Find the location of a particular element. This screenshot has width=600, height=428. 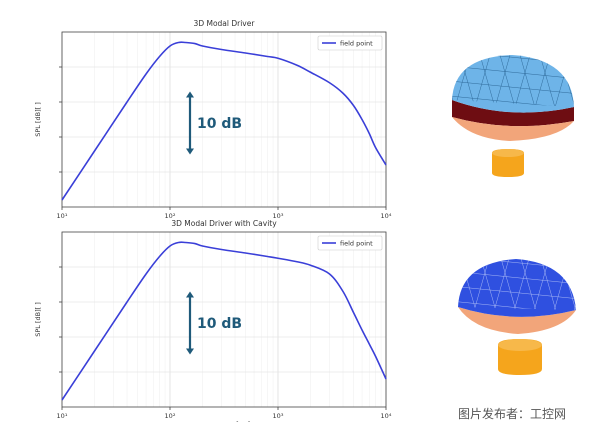

driver-cavity-mesh-model-image is located at coordinates (517, 317).